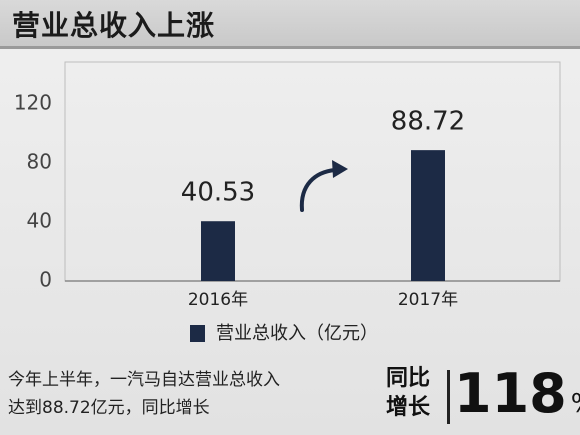  What do you see at coordinates (109, 408) in the screenshot?
I see `footer-line: 达到88.72亿元，同比增长` at bounding box center [109, 408].